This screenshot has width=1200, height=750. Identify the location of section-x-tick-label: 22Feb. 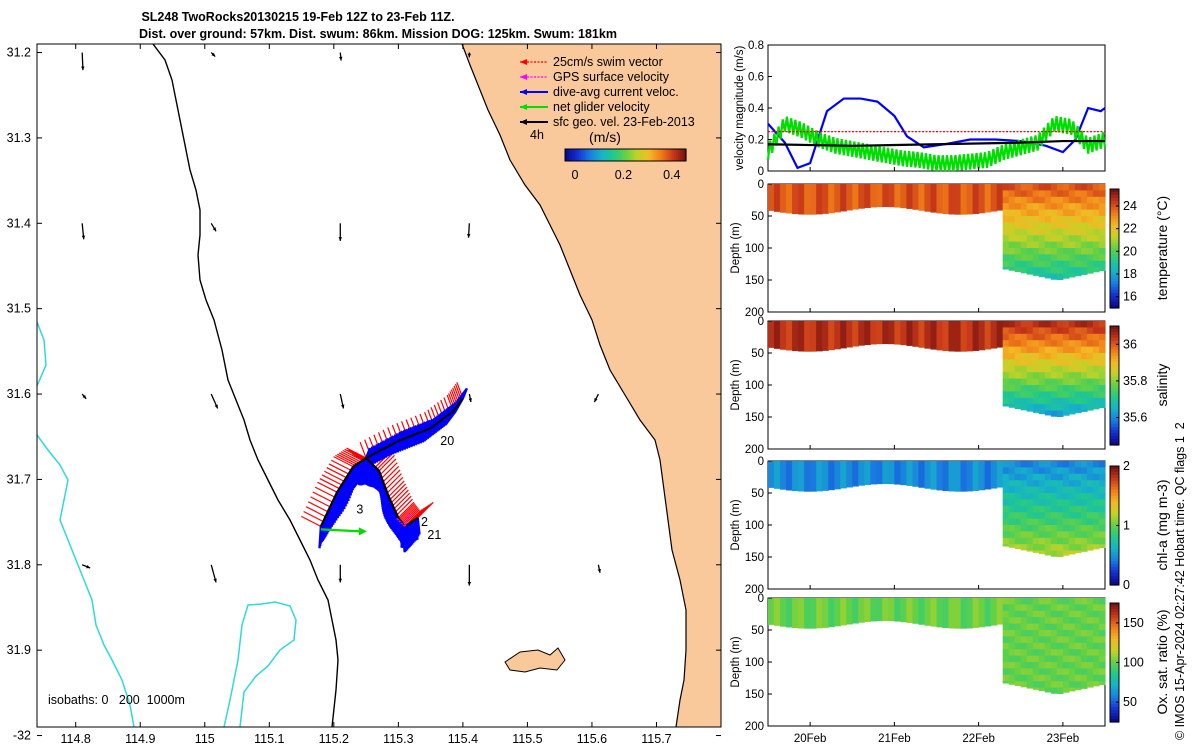
(978, 739).